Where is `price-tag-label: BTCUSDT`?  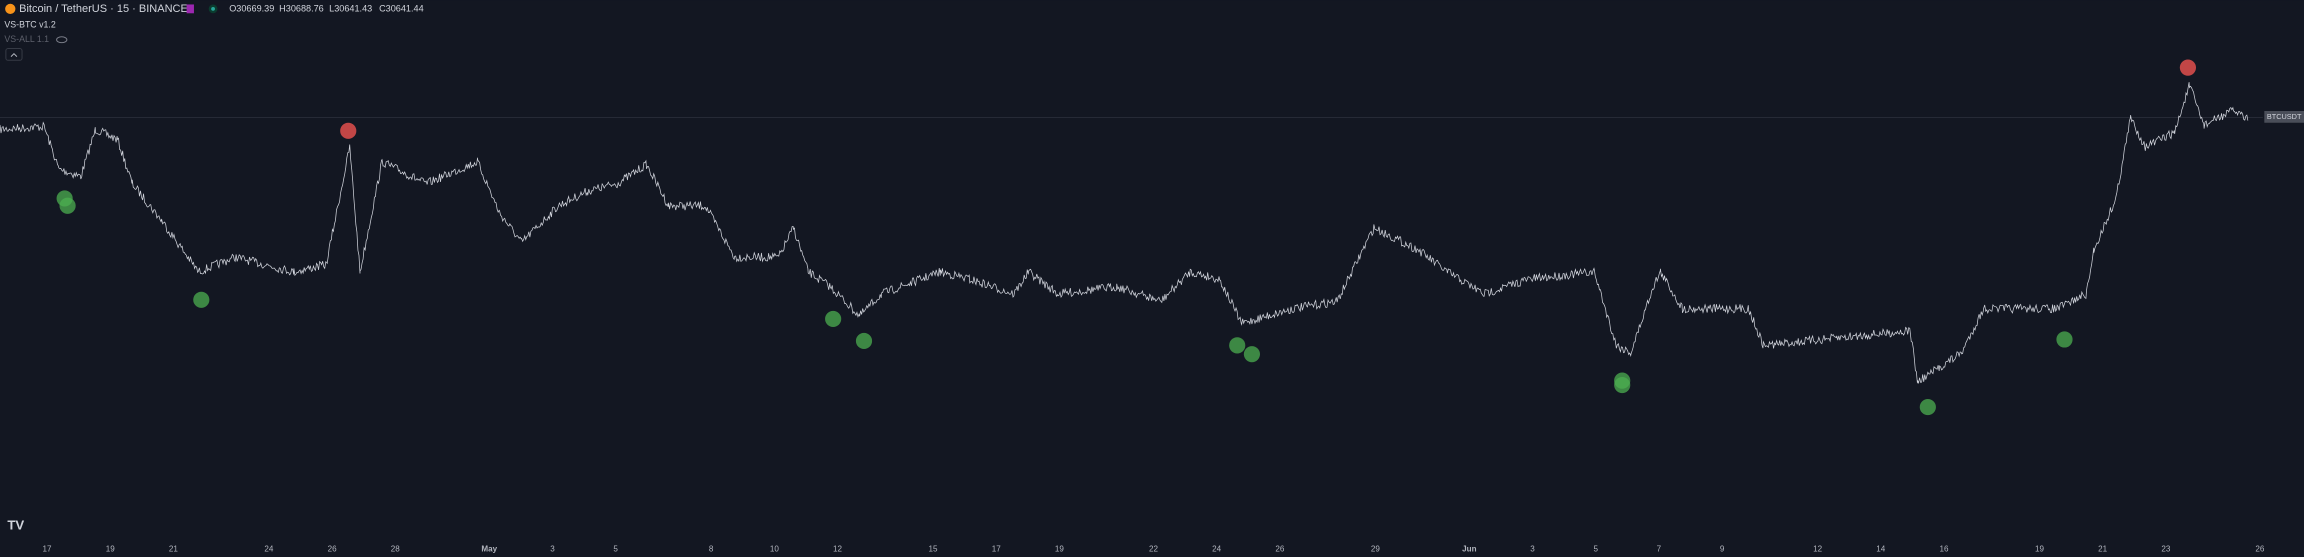 price-tag-label: BTCUSDT is located at coordinates (2284, 116).